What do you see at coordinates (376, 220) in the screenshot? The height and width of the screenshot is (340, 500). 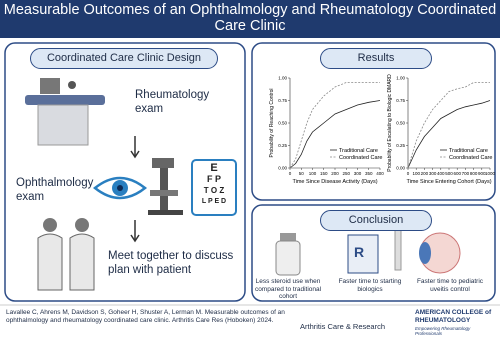 I see `conclusion-heading: Conclusion` at bounding box center [376, 220].